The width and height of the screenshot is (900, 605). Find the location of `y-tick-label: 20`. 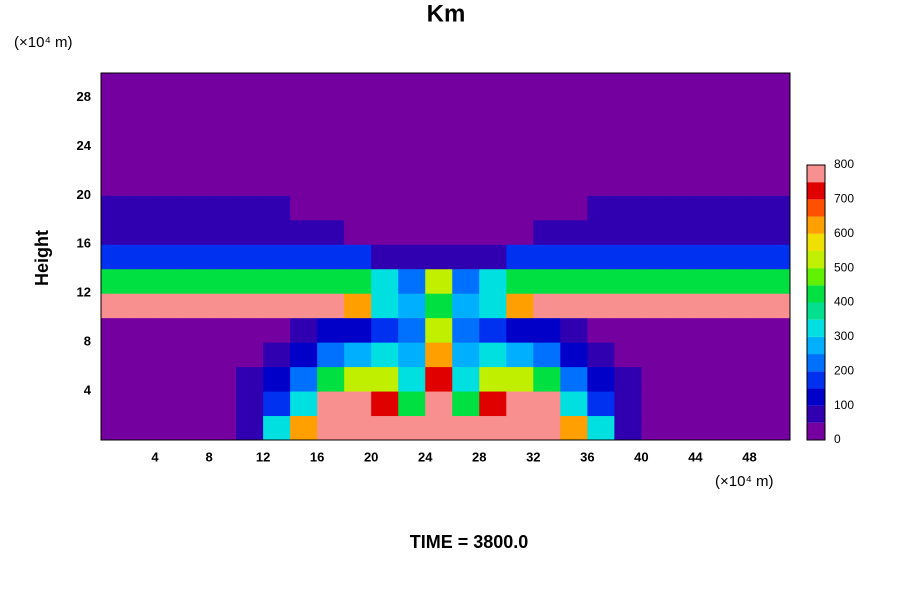

y-tick-label: 20 is located at coordinates (84, 194).